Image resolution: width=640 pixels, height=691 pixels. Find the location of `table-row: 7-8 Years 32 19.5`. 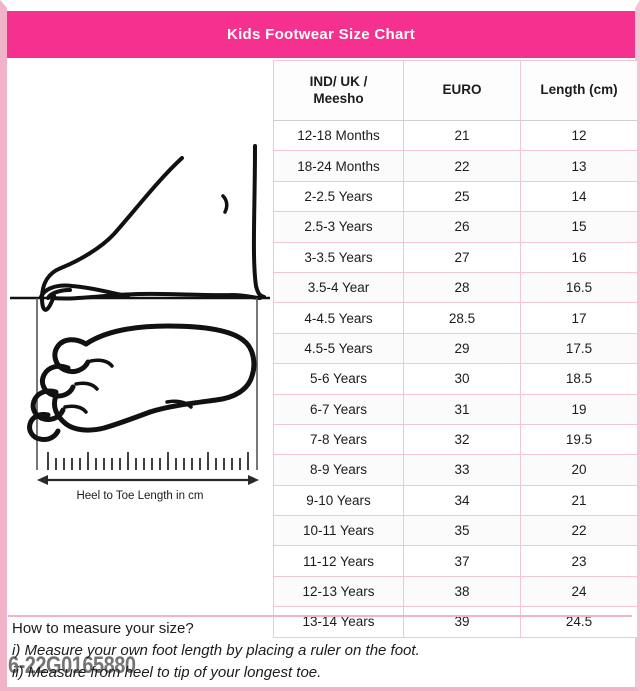

table-row: 7-8 Years 32 19.5 is located at coordinates (455, 439).